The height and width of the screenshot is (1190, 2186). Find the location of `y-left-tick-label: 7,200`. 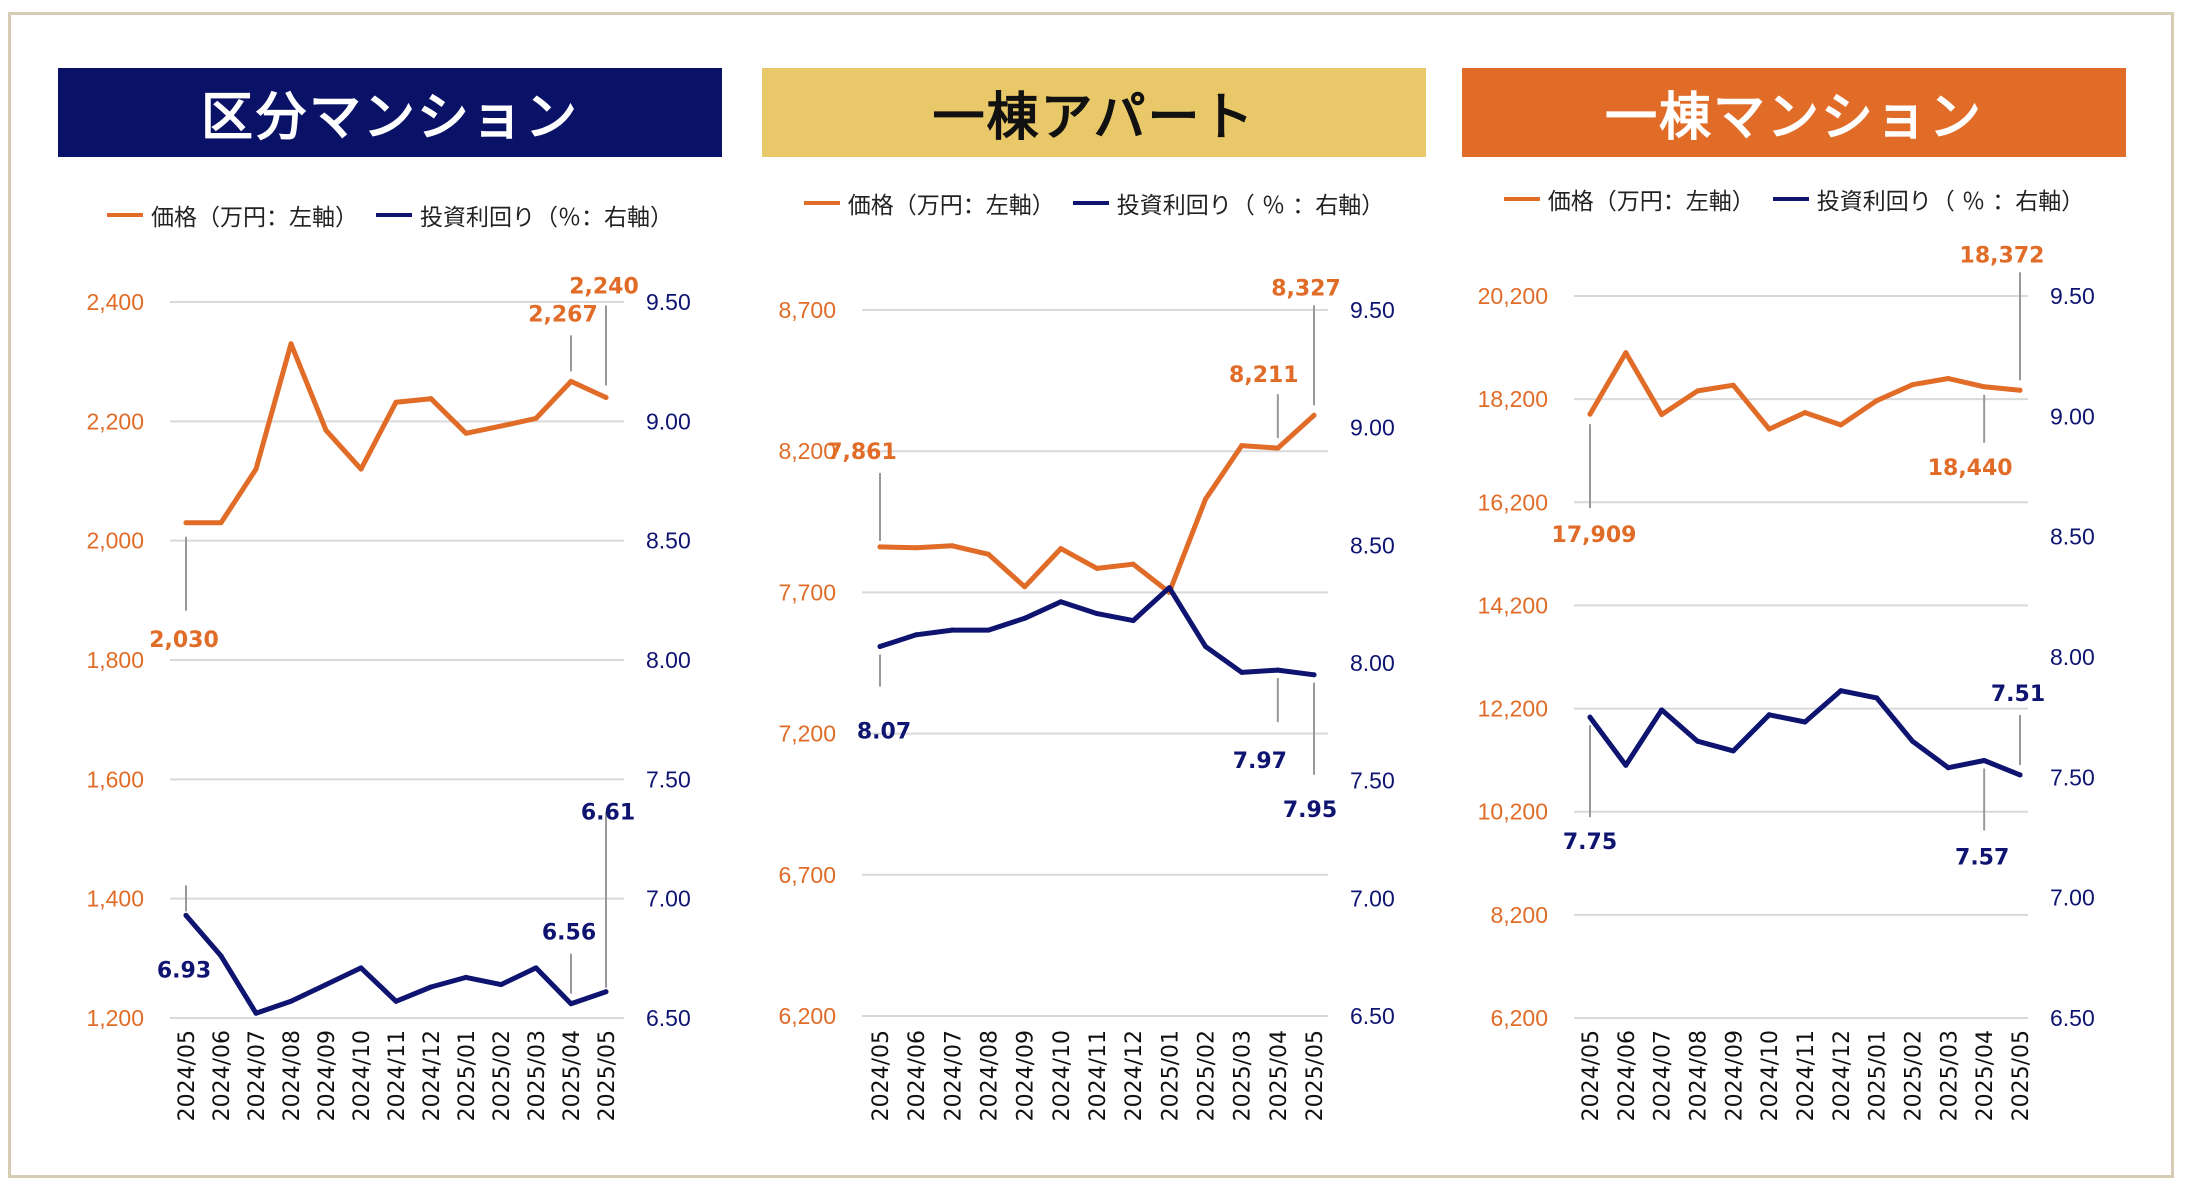

y-left-tick-label: 7,200 is located at coordinates (807, 734).